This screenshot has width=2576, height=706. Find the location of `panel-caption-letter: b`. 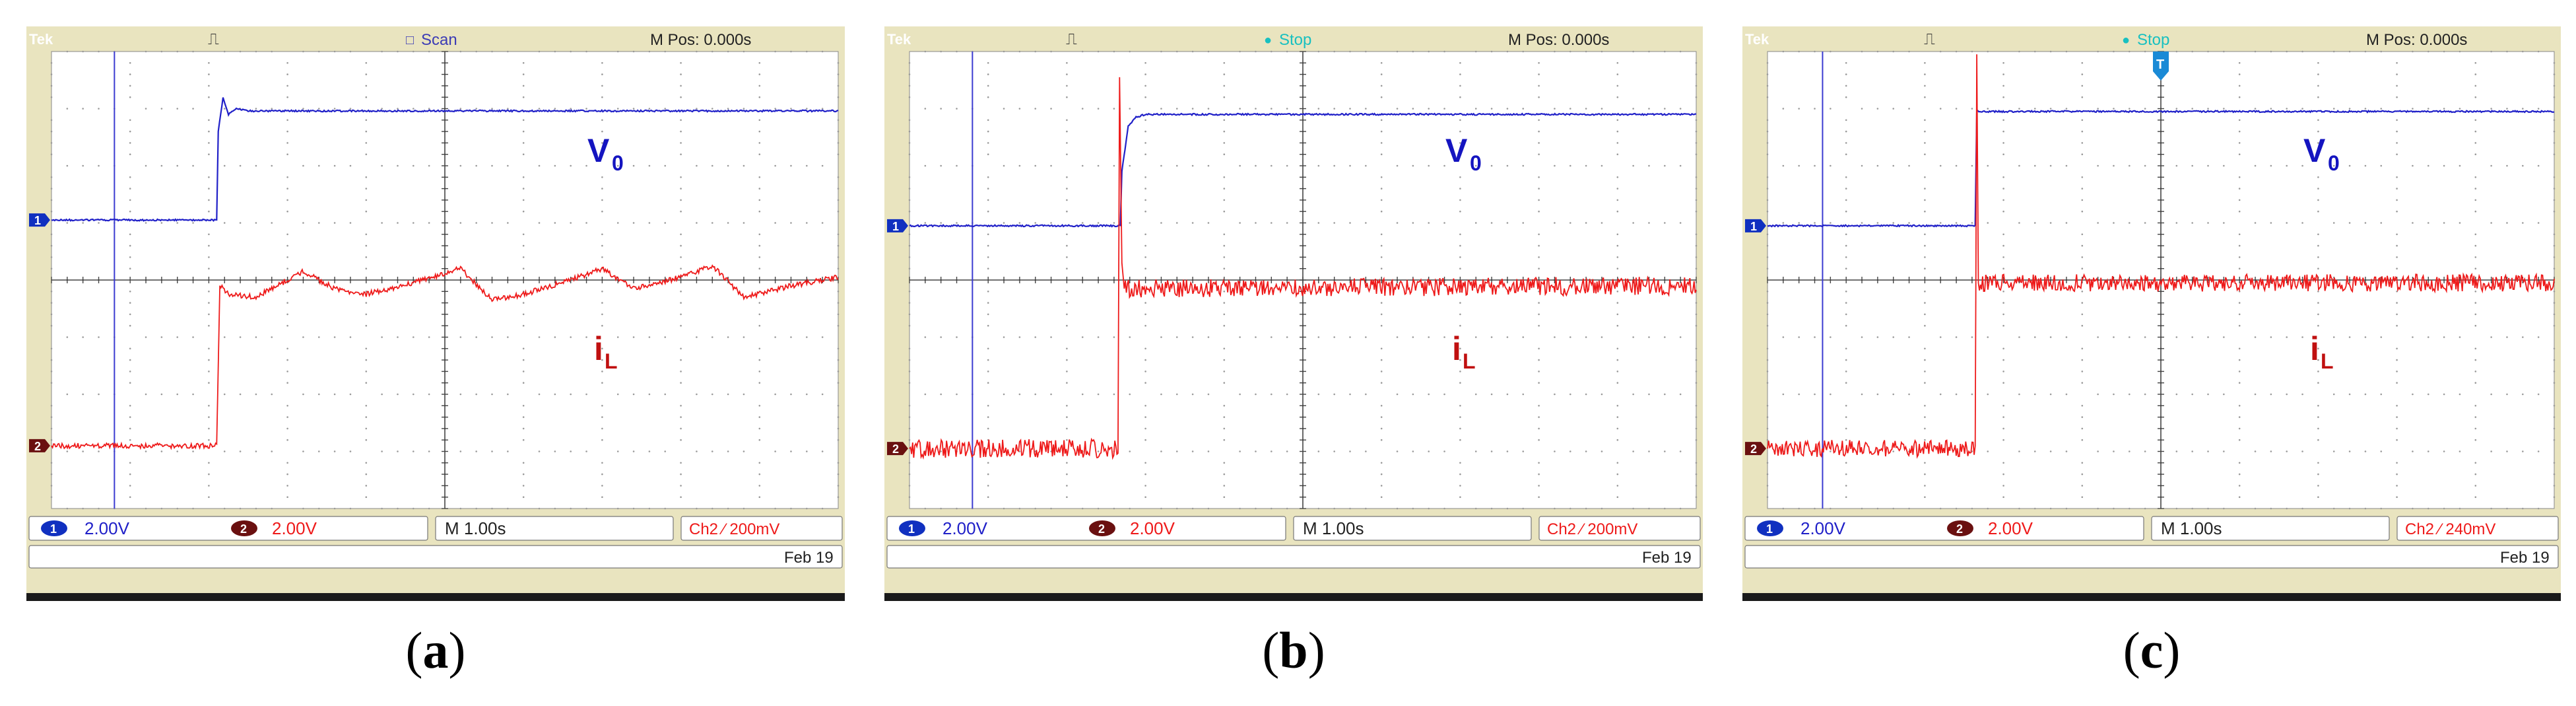

panel-caption-letter: b is located at coordinates (1293, 650).